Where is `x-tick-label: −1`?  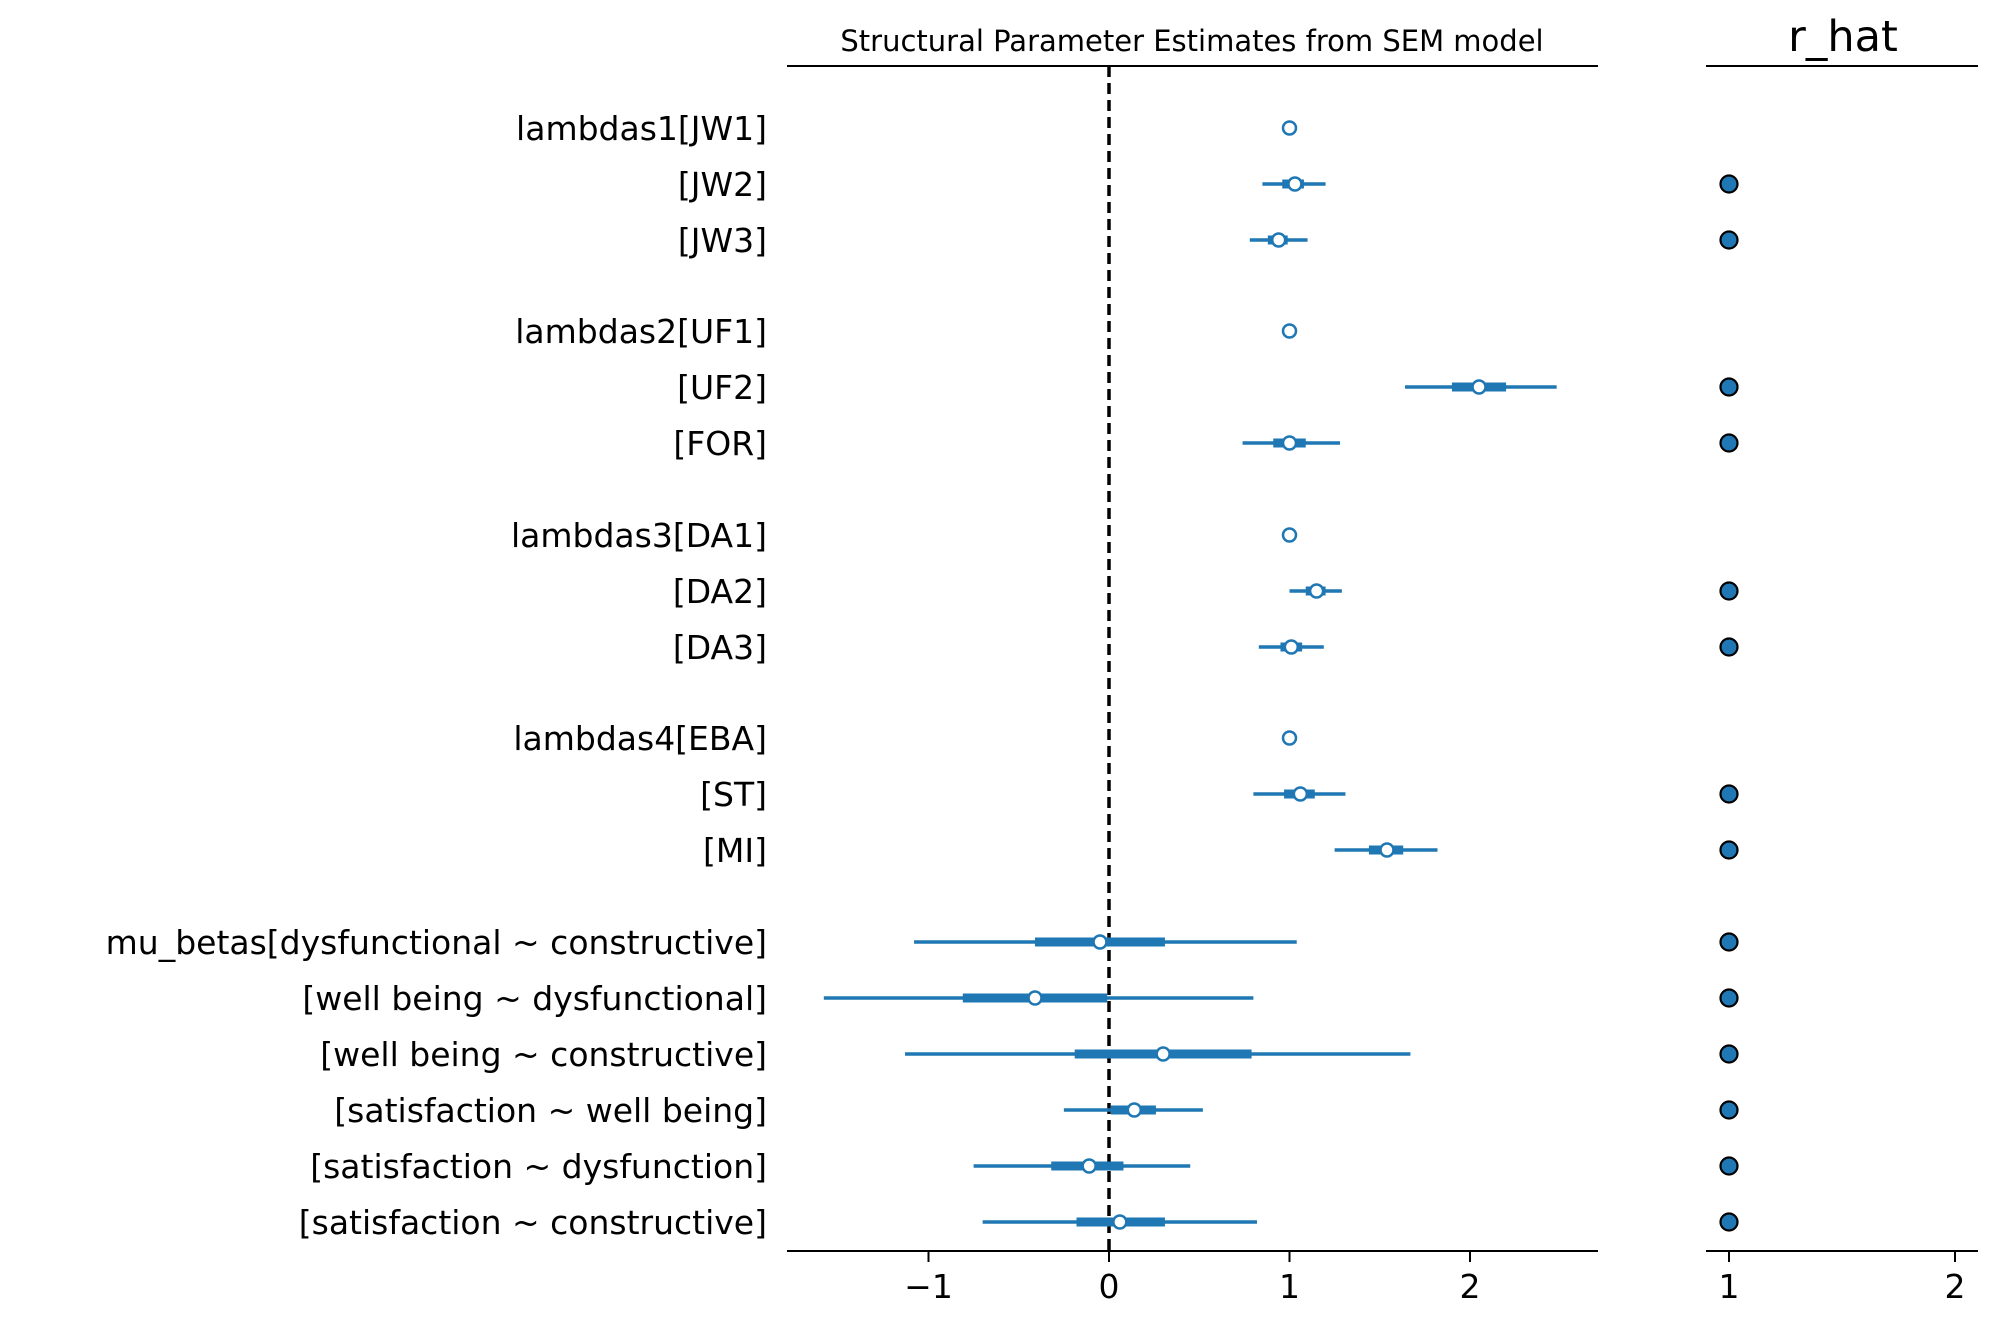
x-tick-label: −1 is located at coordinates (928, 1286).